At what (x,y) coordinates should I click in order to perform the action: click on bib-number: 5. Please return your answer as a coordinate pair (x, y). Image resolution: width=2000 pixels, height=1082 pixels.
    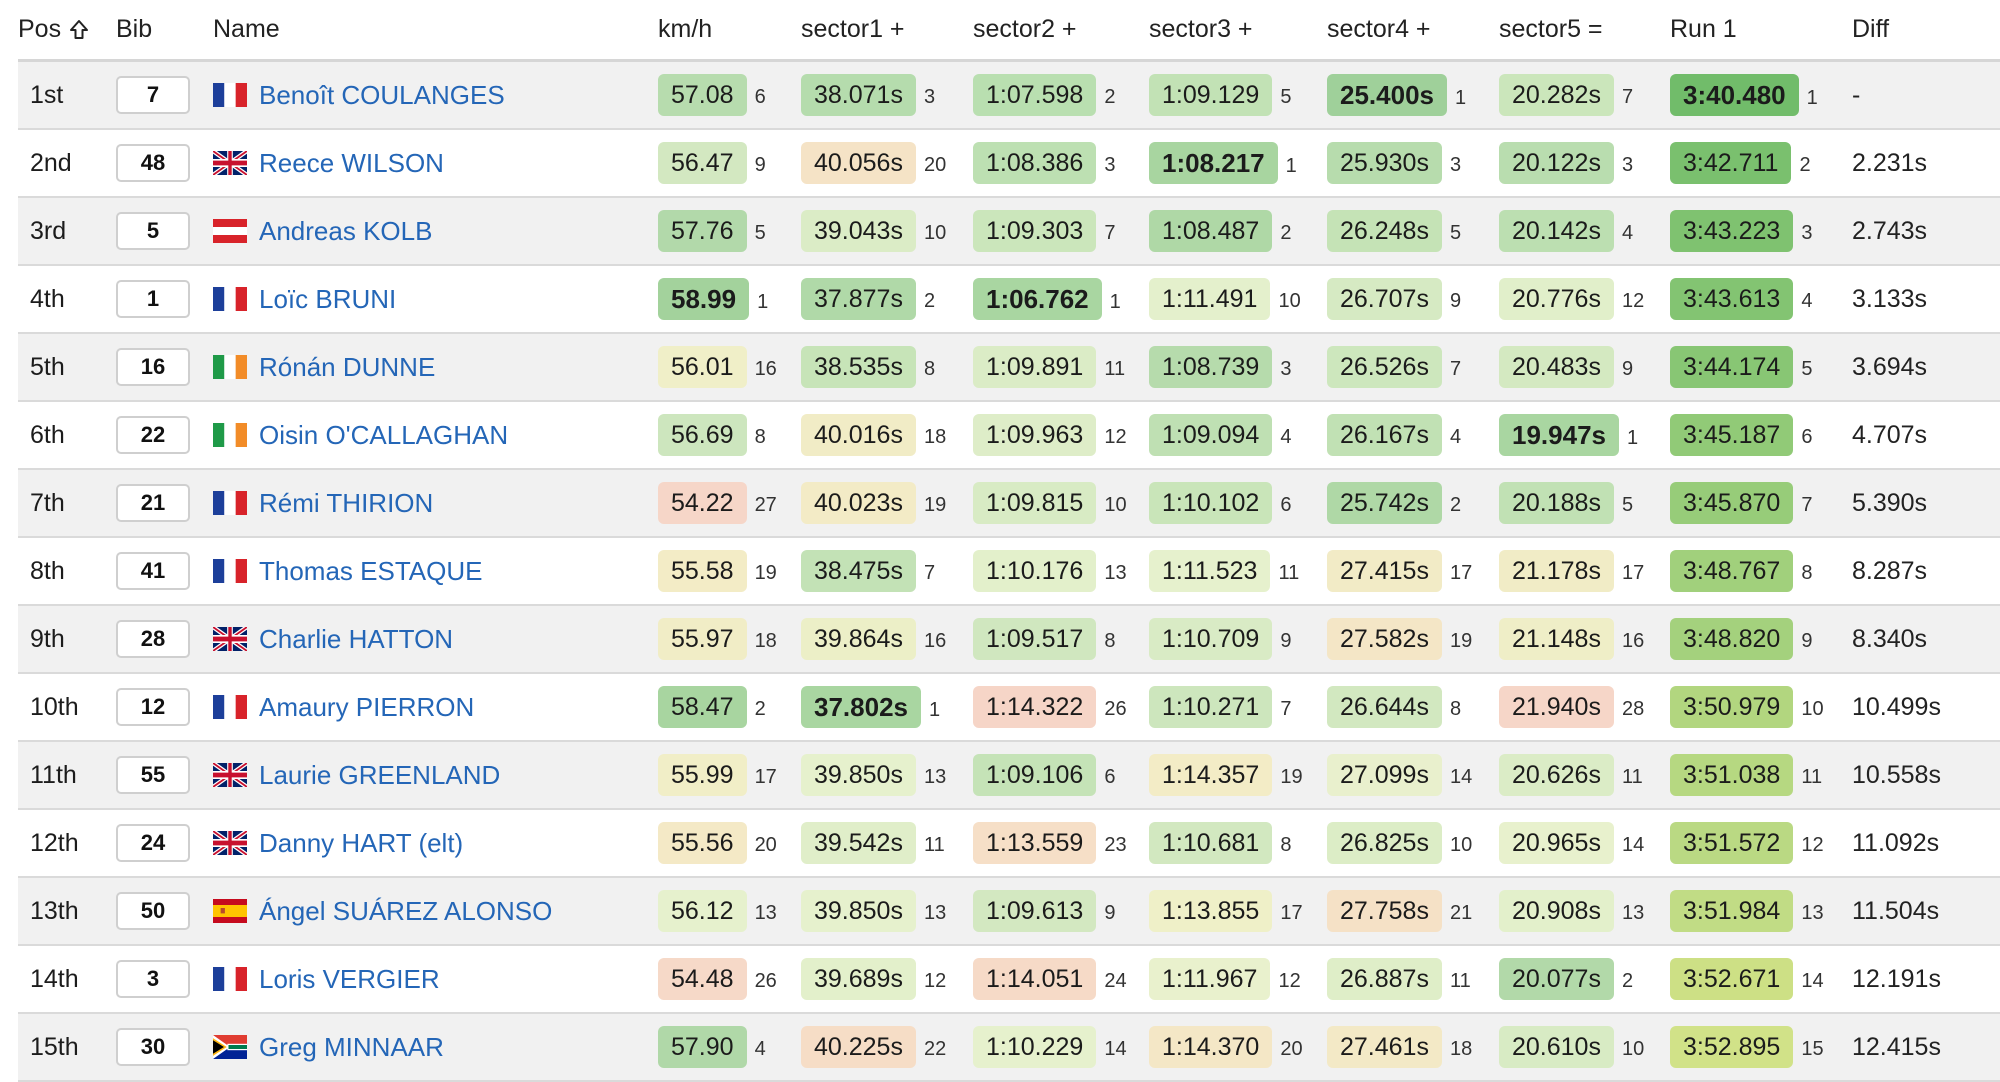
    Looking at the image, I should click on (153, 231).